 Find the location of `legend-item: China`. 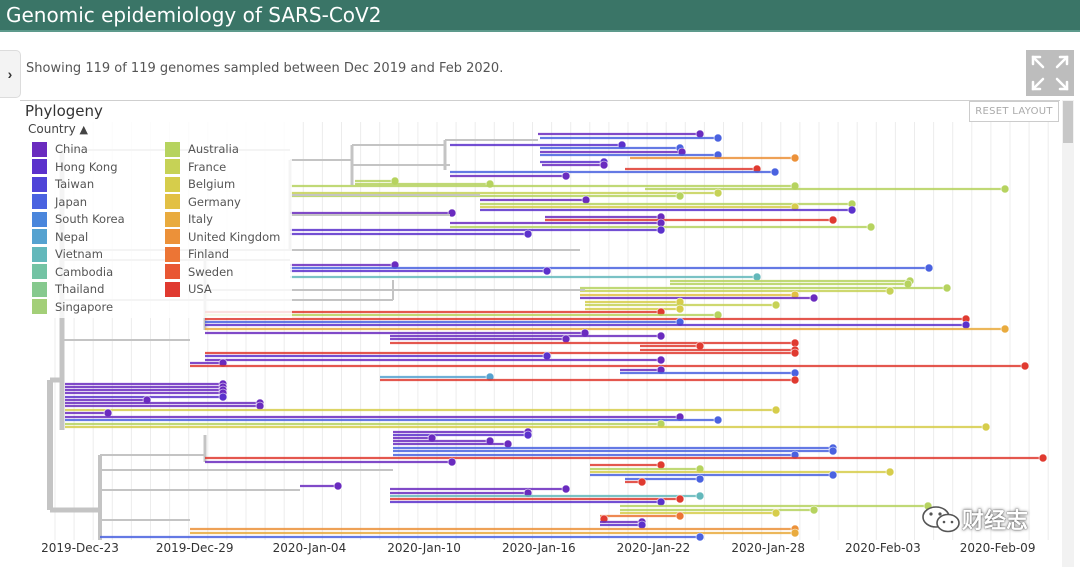

legend-item: China is located at coordinates (60, 149).